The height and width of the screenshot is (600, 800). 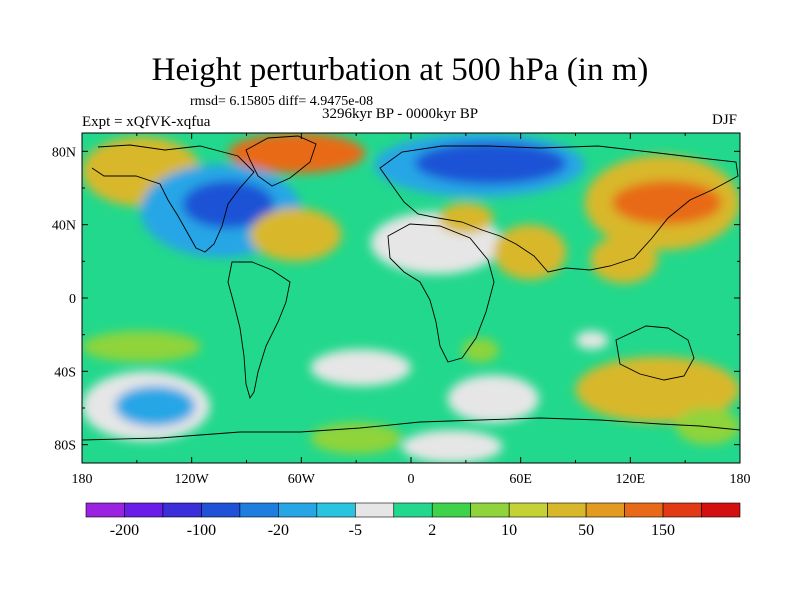 I want to click on colorbar-label: 150, so click(x=663, y=530).